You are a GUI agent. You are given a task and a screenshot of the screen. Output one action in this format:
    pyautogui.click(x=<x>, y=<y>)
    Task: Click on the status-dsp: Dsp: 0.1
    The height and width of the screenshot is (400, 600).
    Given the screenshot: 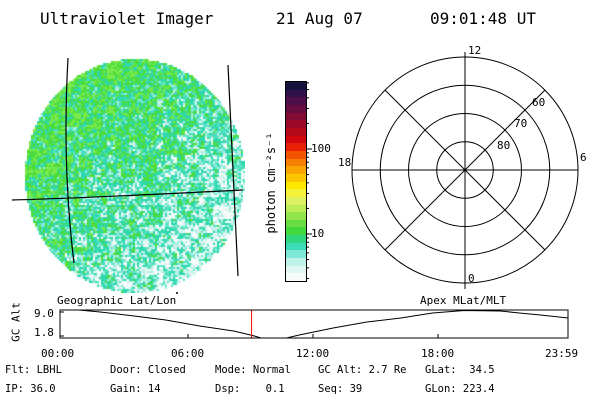 What is the action you would take?
    pyautogui.click(x=250, y=389)
    